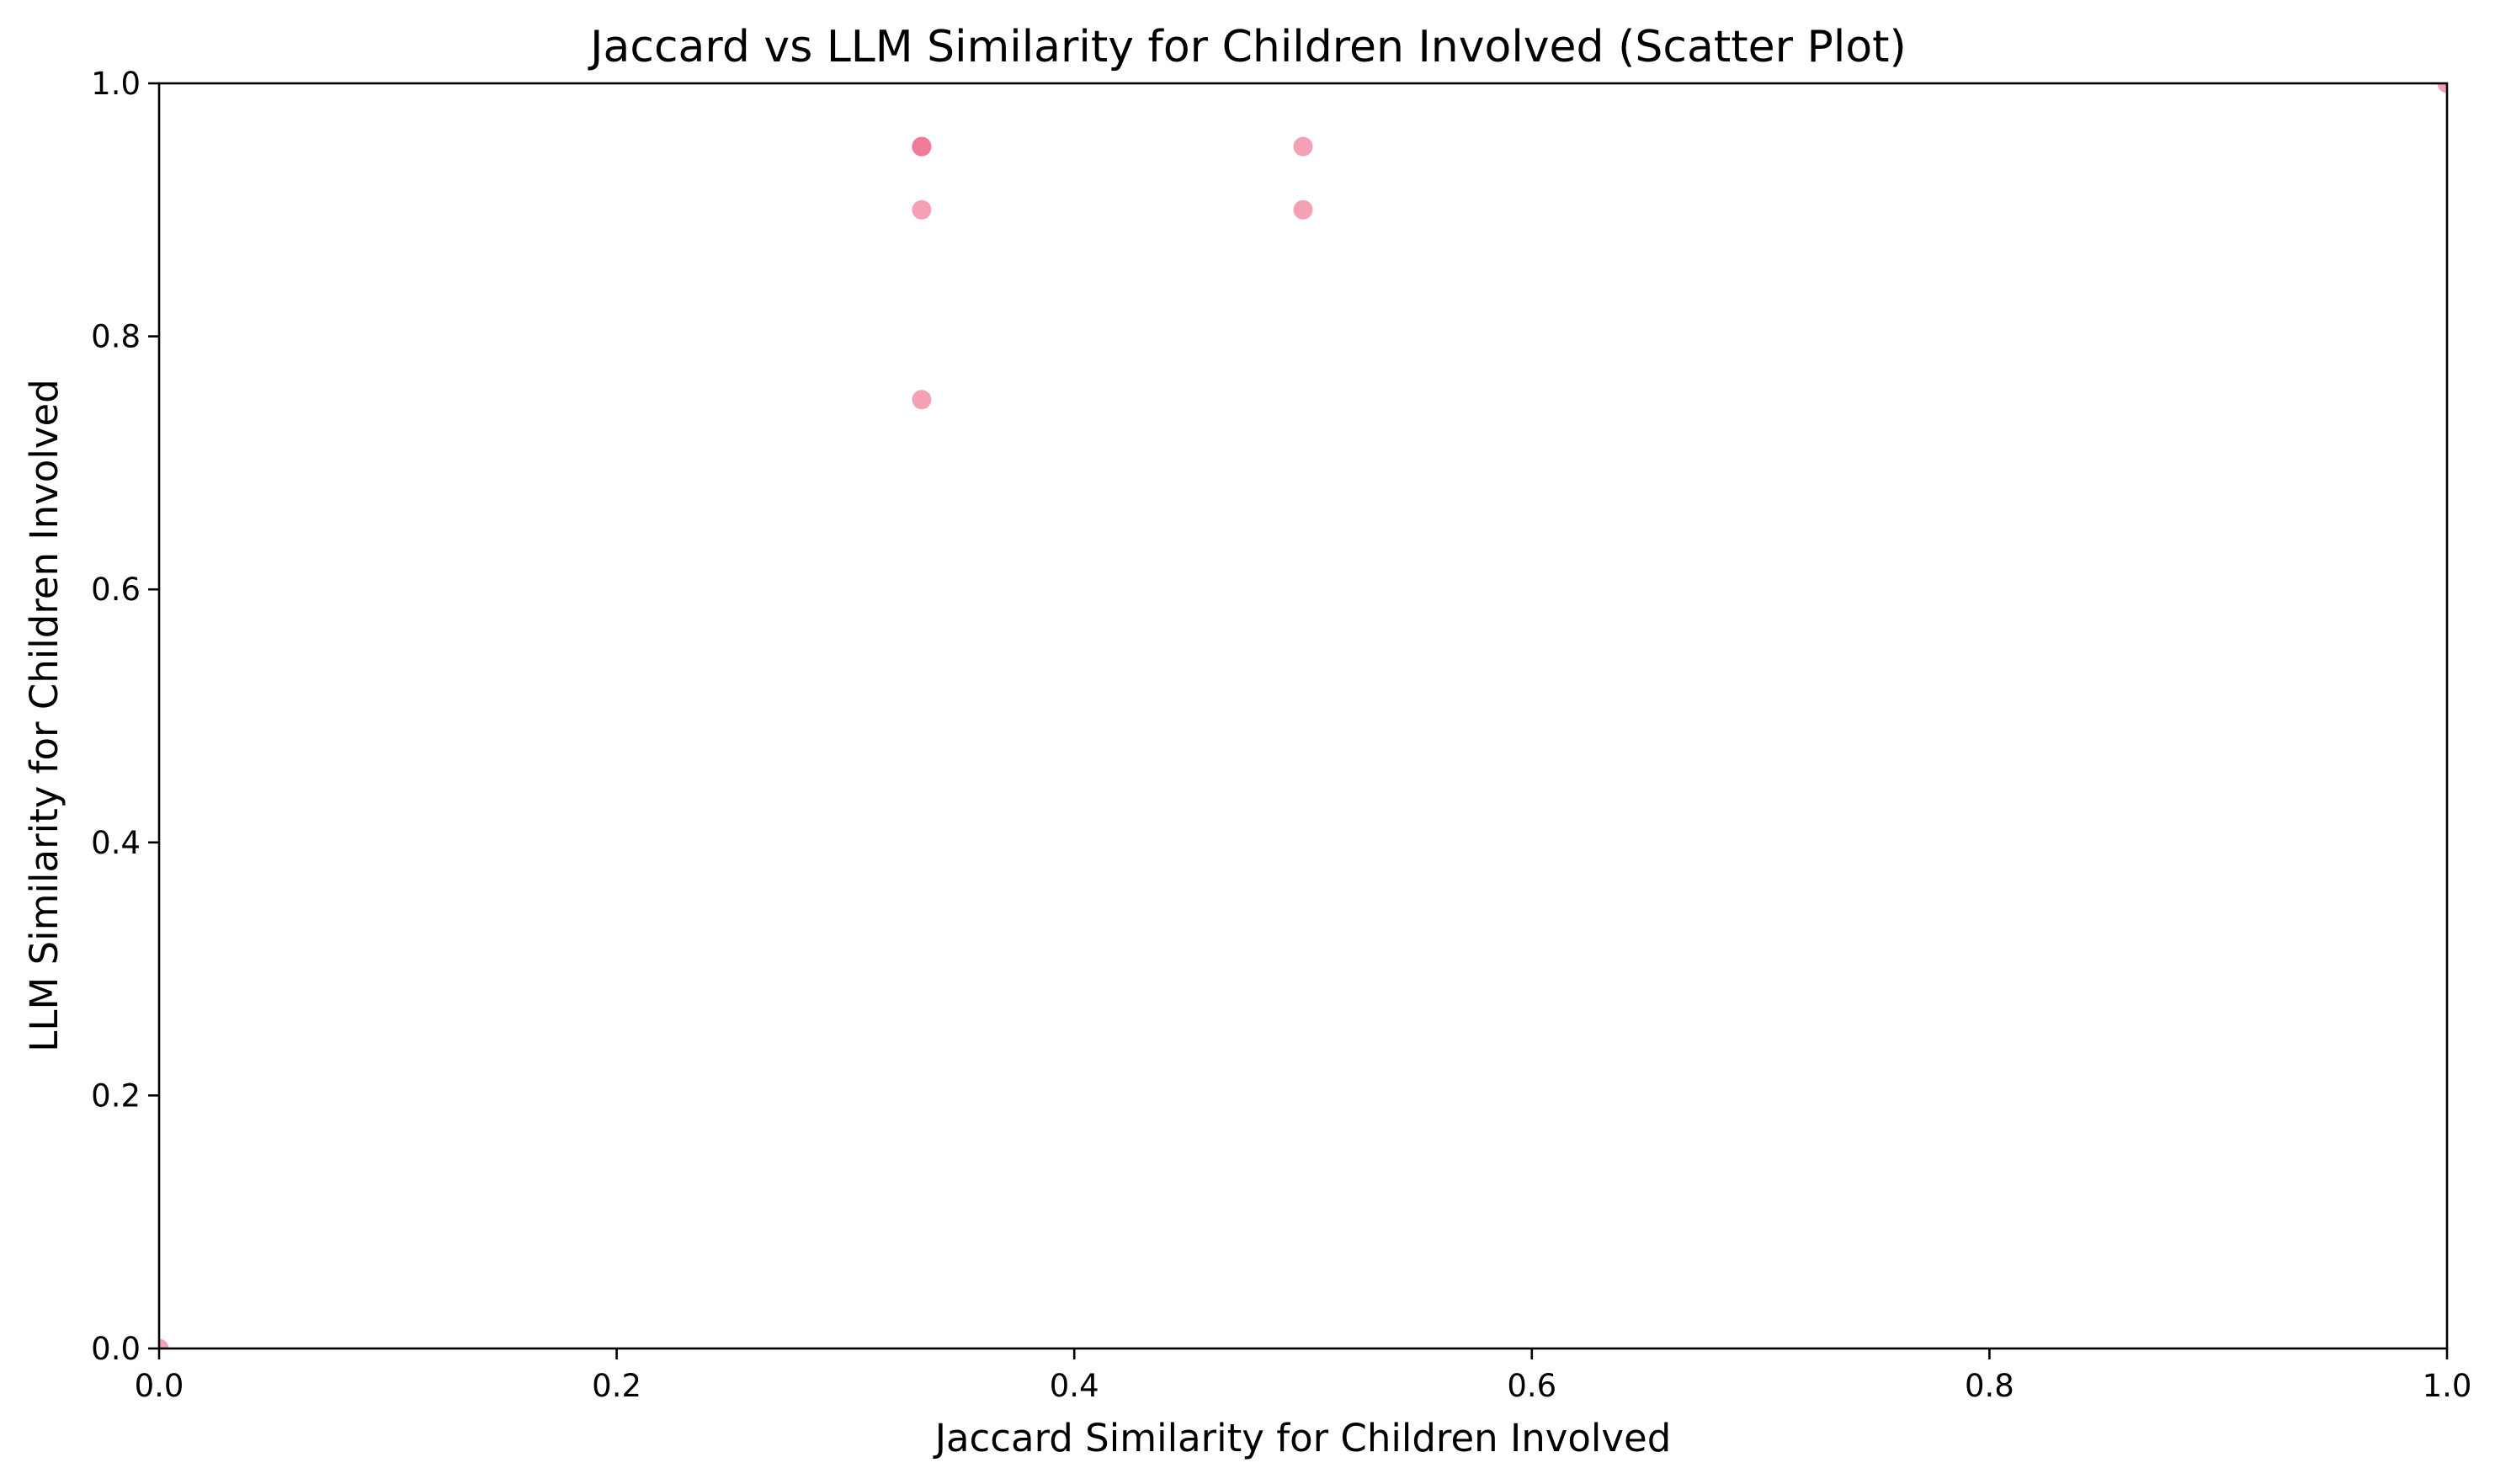  I want to click on y-tick-label: 0.8, so click(116, 337).